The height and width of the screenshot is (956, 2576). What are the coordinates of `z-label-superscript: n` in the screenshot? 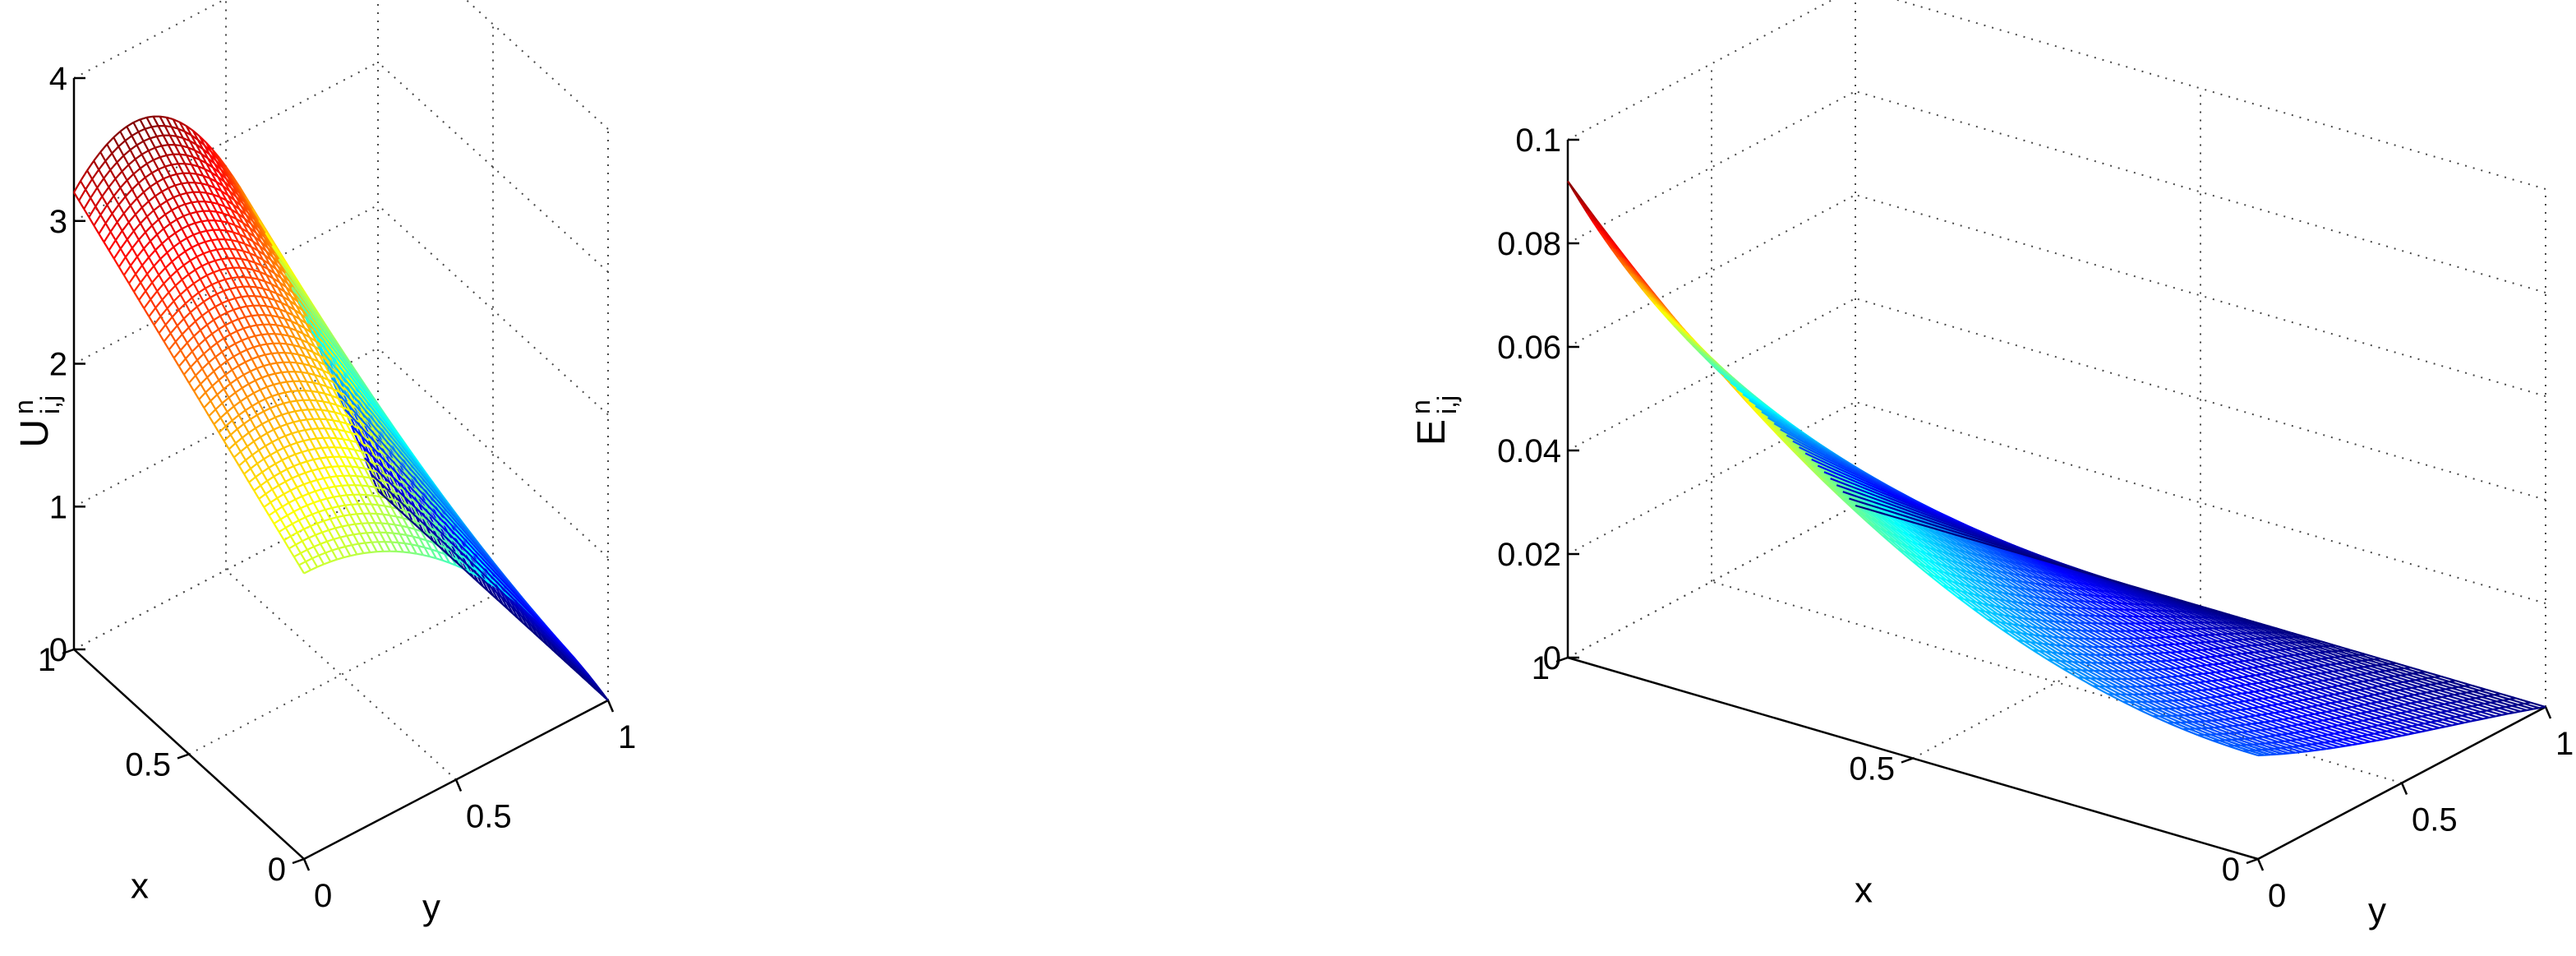 It's located at (24, 406).